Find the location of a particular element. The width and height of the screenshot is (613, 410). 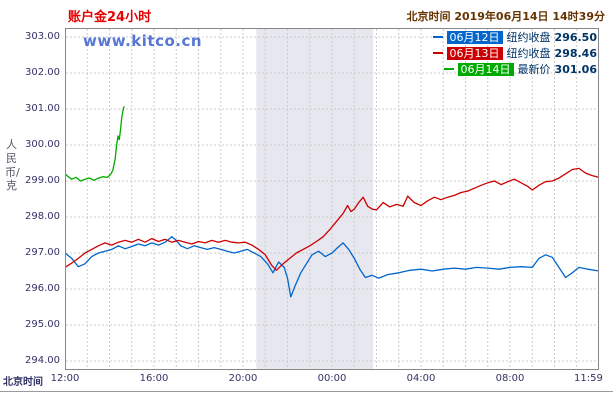

legend-value: 301.06 is located at coordinates (575, 69).